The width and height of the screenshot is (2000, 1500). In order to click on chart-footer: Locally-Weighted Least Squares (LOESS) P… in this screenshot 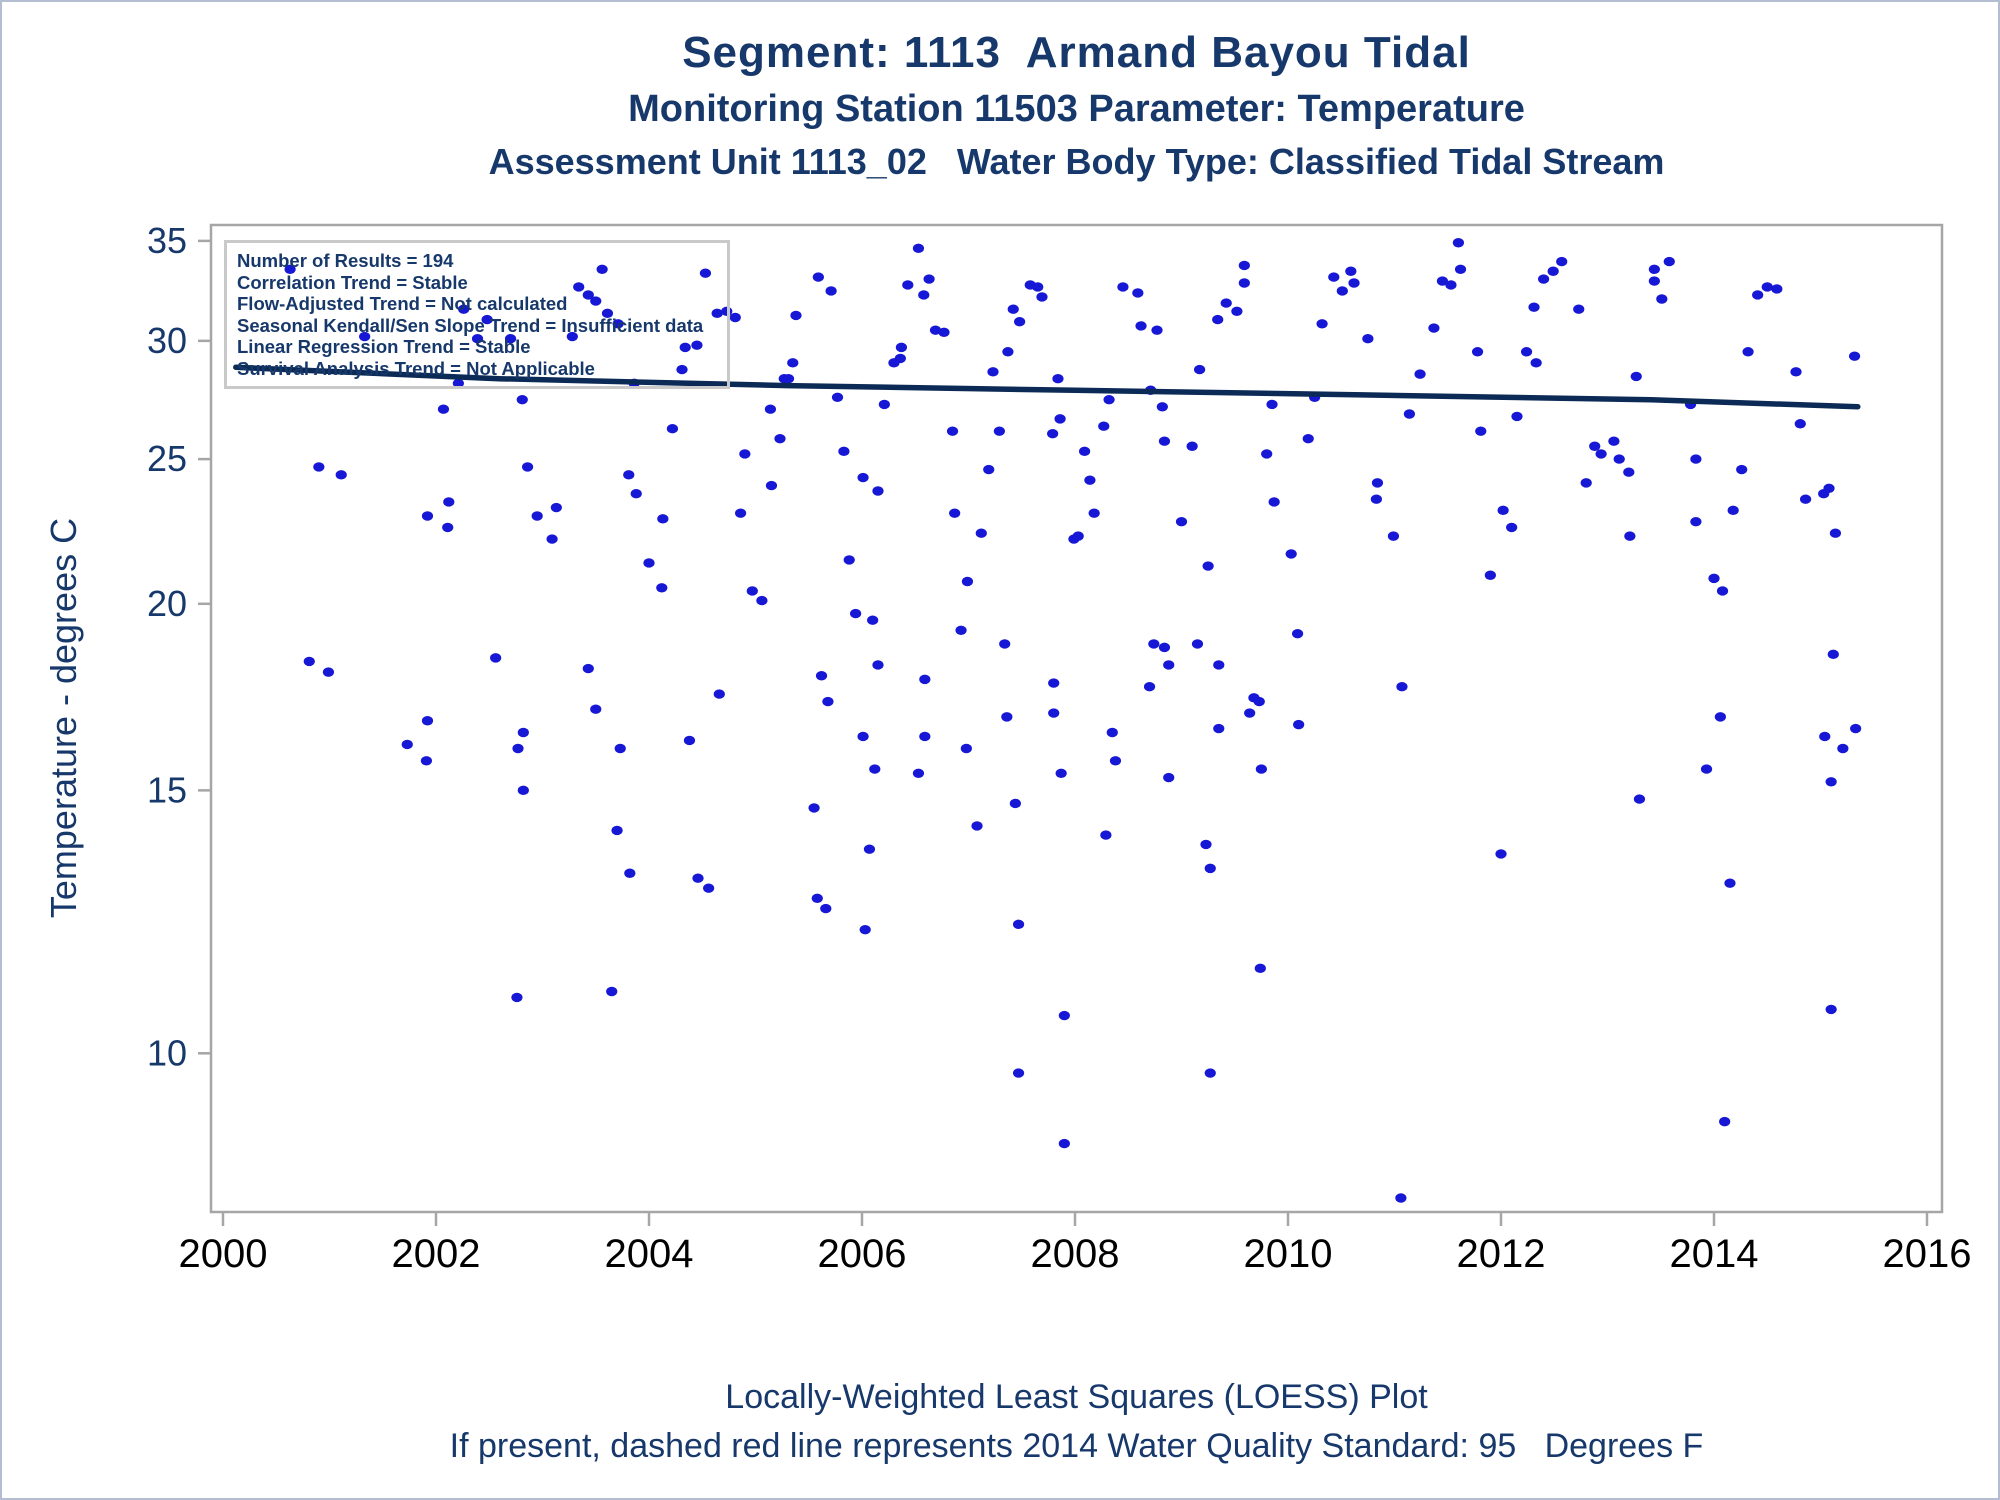, I will do `click(1076, 1422)`.